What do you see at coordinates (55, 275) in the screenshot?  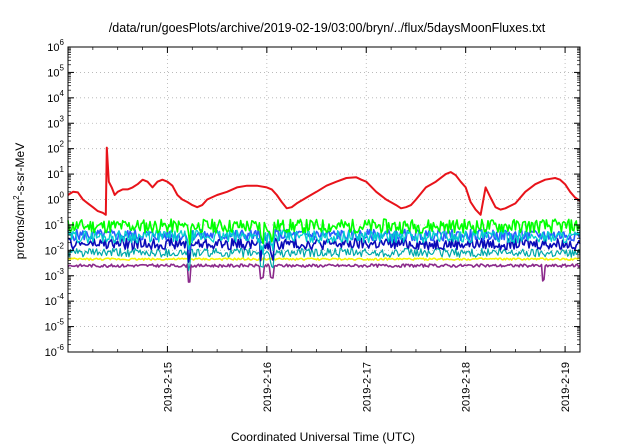 I see `y-tick-label: 10⁻³` at bounding box center [55, 275].